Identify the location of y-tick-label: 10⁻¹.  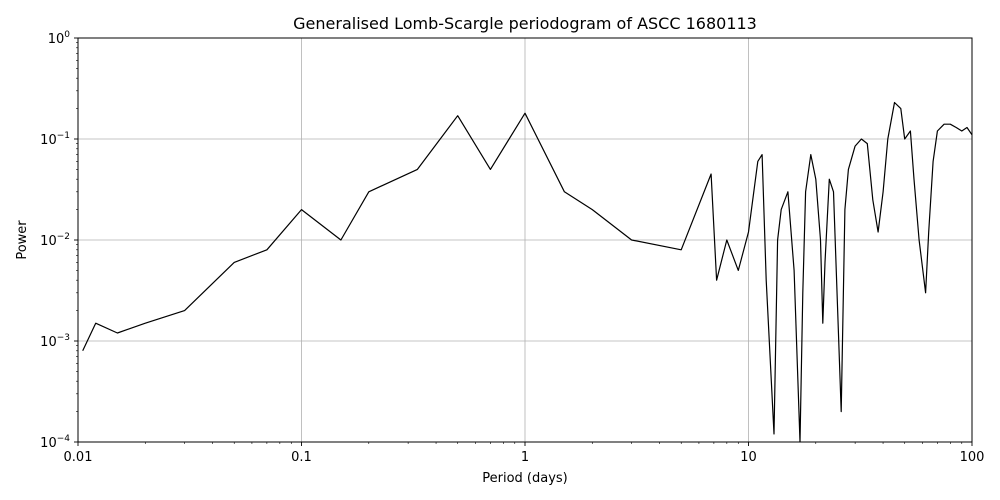
(55, 139).